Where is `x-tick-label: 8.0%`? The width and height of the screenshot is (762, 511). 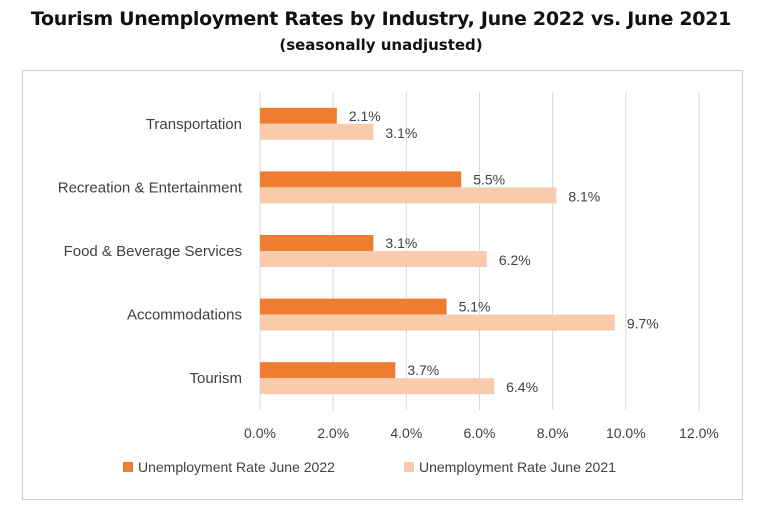
x-tick-label: 8.0% is located at coordinates (553, 433).